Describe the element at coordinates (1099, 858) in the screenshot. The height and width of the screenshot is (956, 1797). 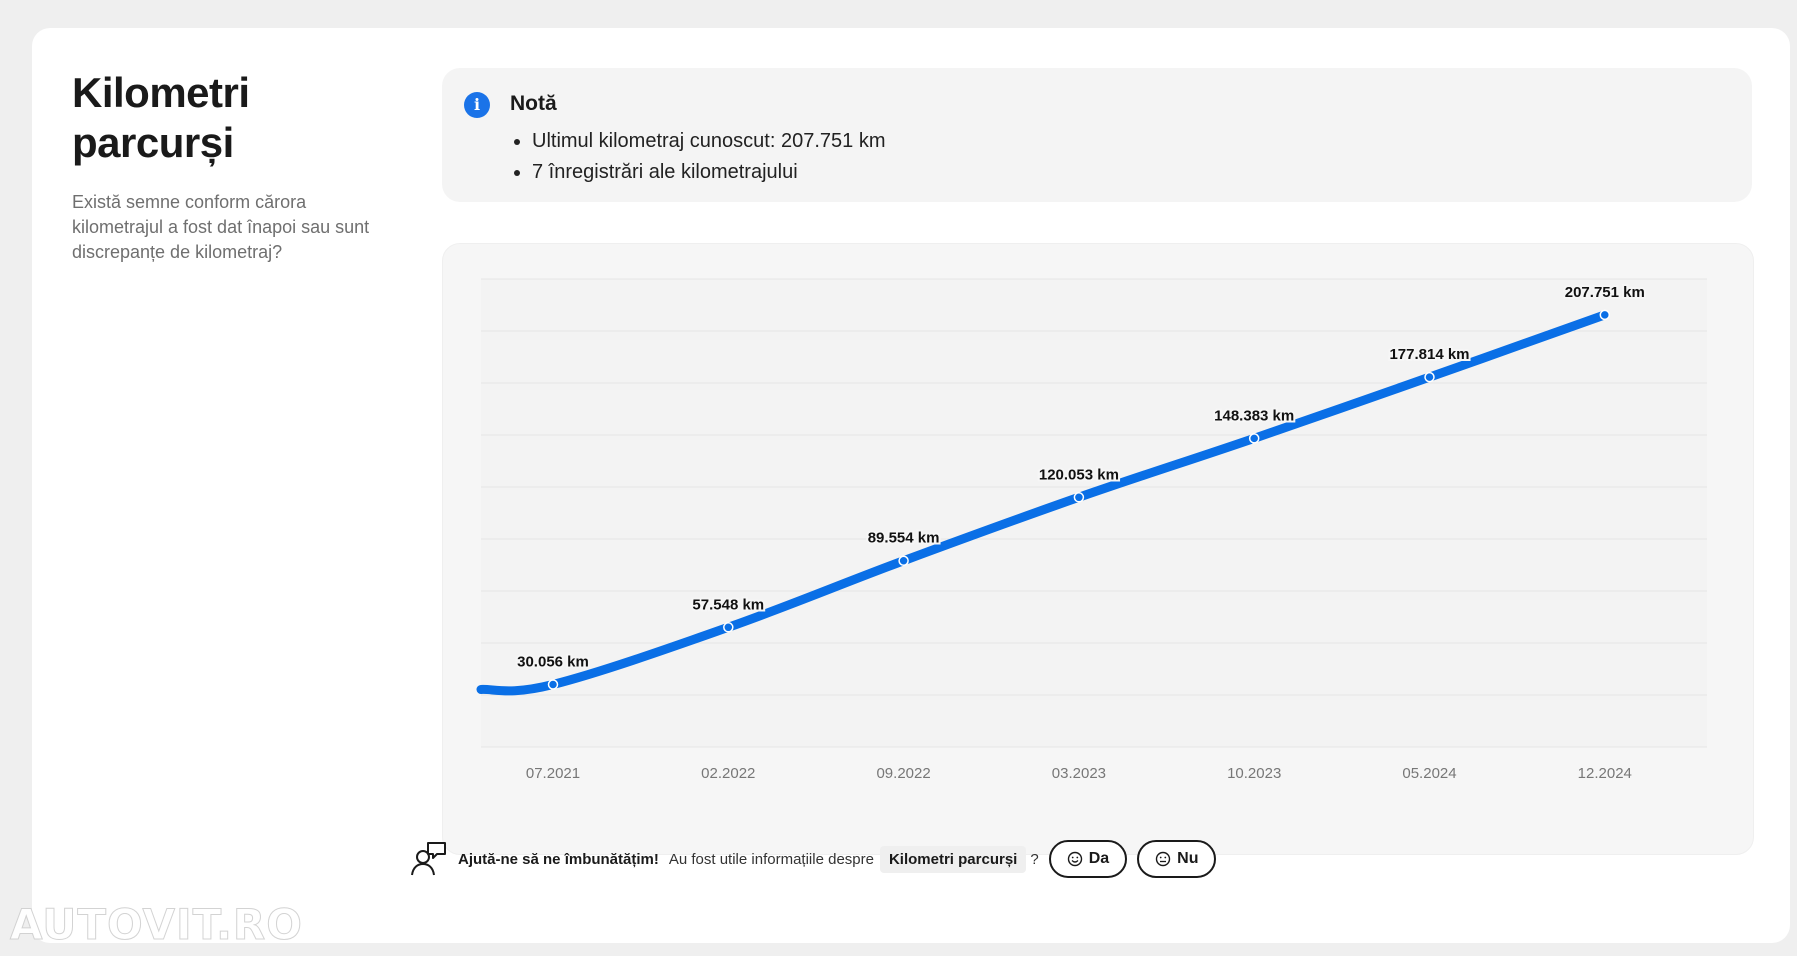
I see `feedback-yes-label: Da` at that location.